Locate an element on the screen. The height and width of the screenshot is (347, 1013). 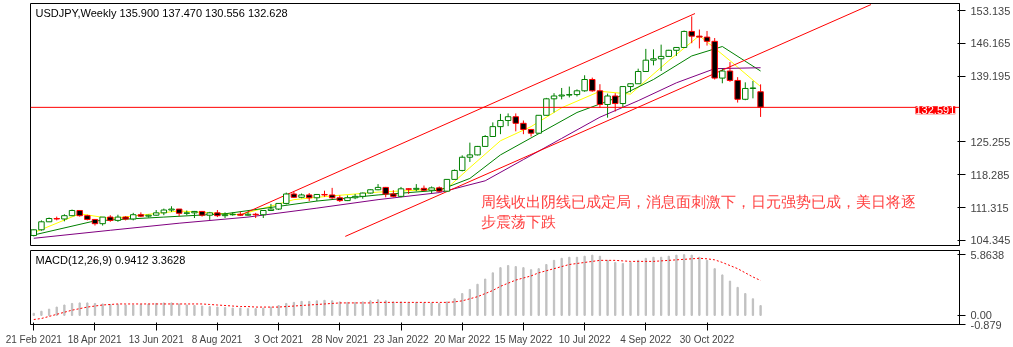
y-tick-label: 125.255 is located at coordinates (990, 141).